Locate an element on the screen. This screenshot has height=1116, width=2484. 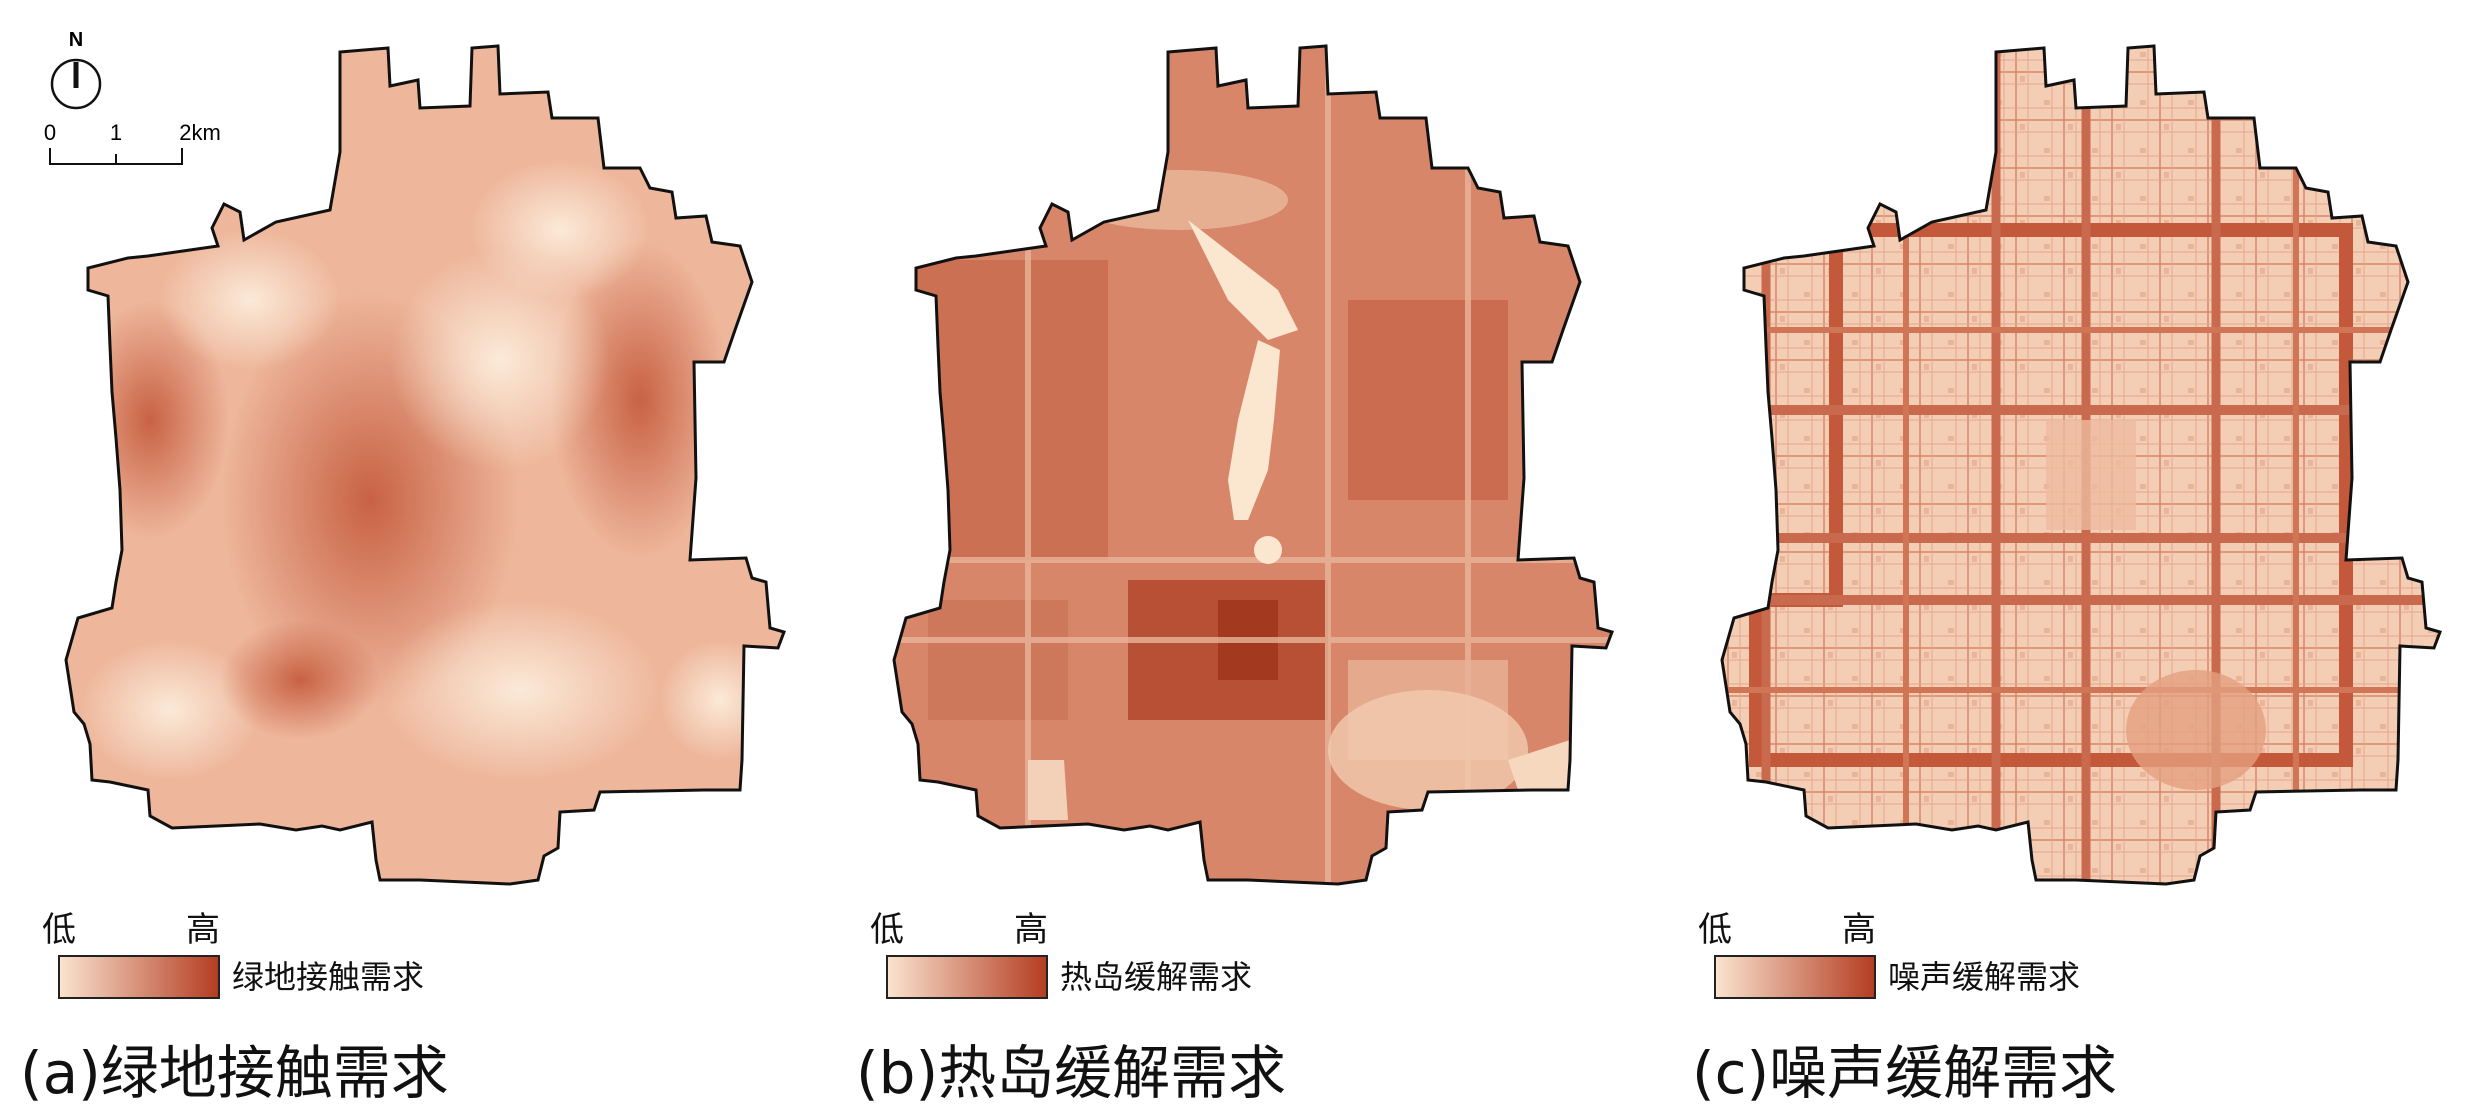
north-arrow-icon: N is located at coordinates (76, 69).